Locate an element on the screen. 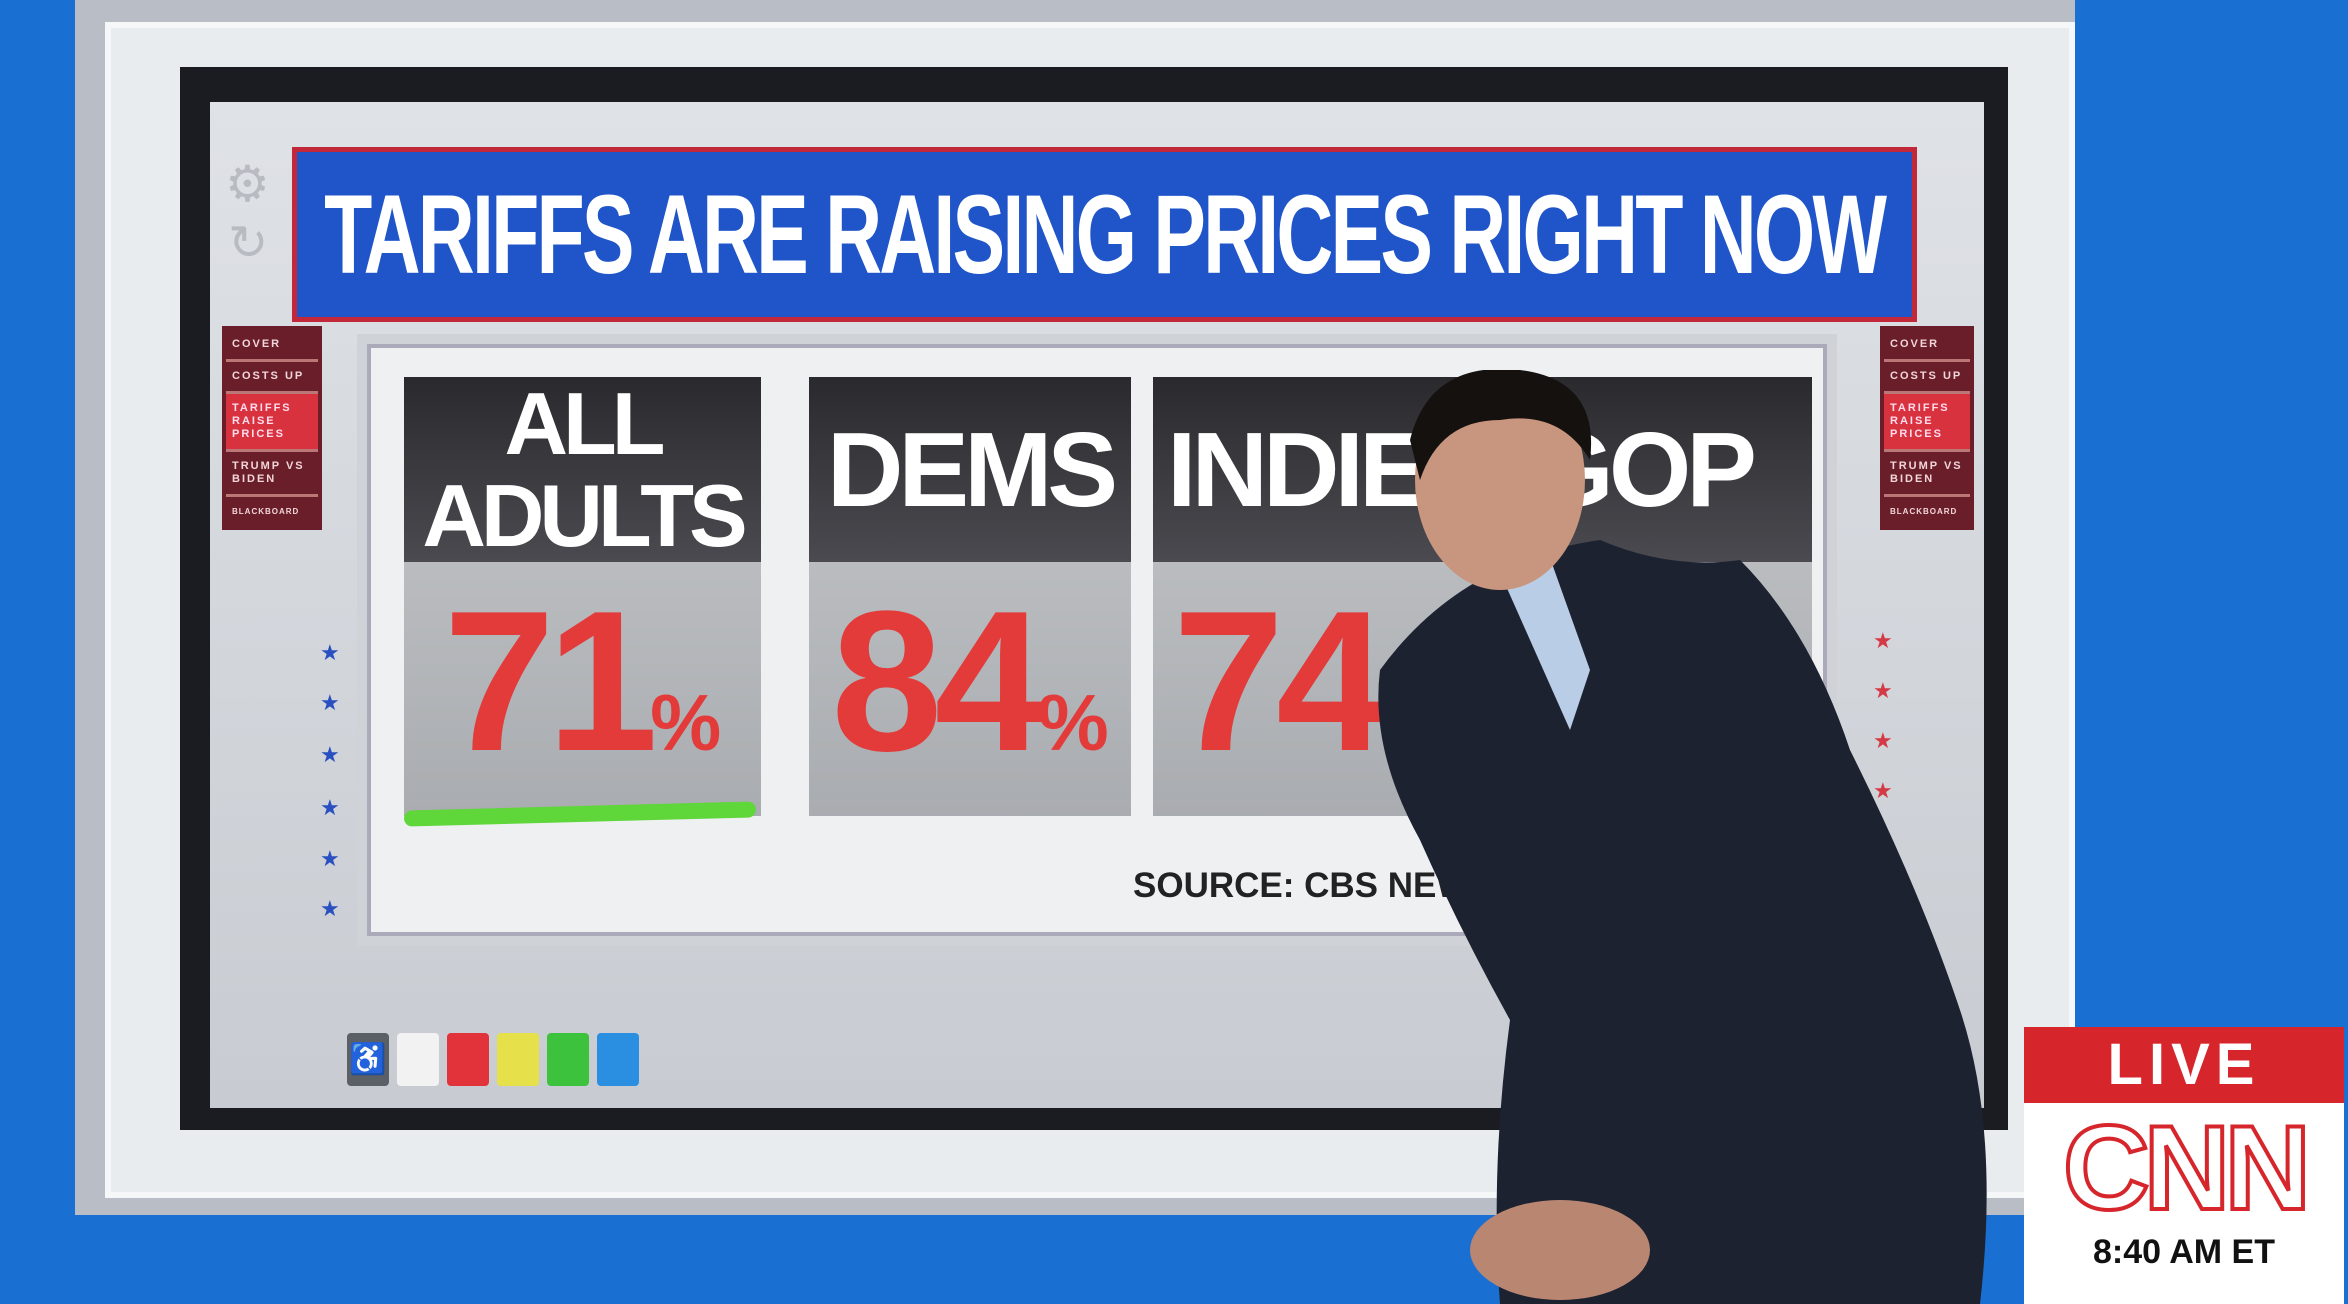 This screenshot has height=1304, width=2348. cnn-logo: CNN is located at coordinates (2187, 1168).